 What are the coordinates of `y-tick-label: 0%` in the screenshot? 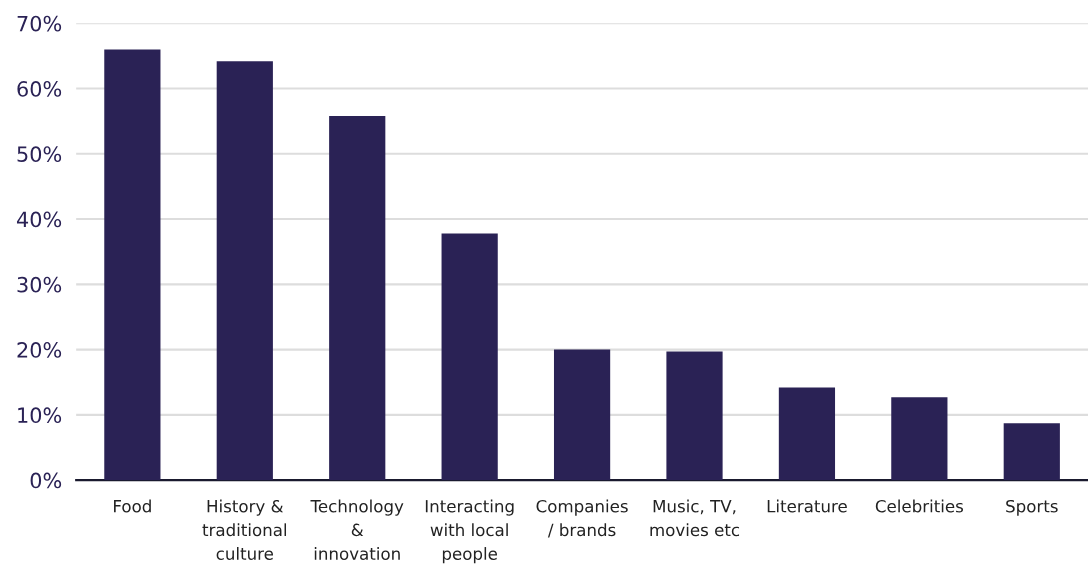 It's located at (46, 480).